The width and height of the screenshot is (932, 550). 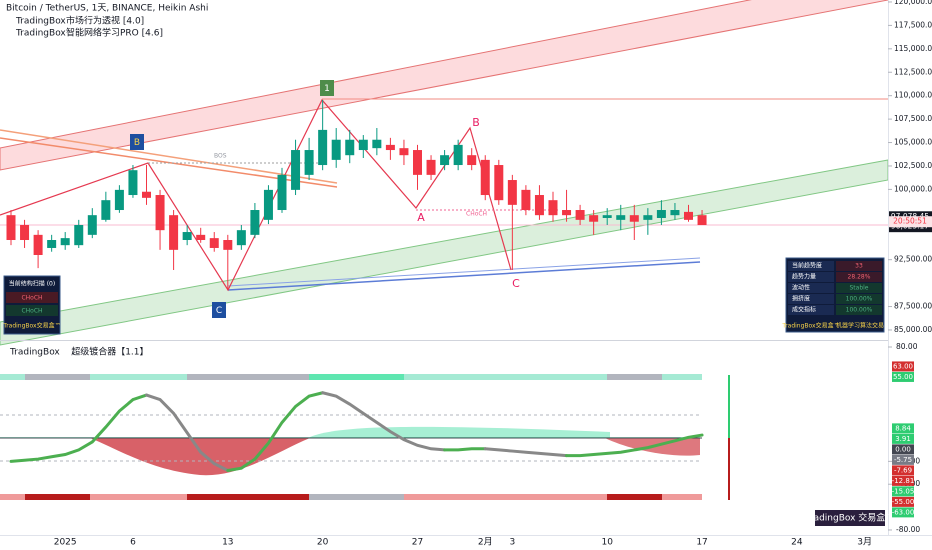 I want to click on x-tick-label: 6, so click(x=133, y=543).